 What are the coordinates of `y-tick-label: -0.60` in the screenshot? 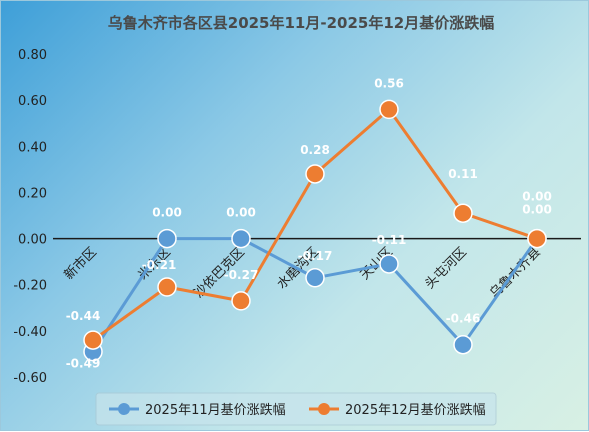 It's located at (30, 378).